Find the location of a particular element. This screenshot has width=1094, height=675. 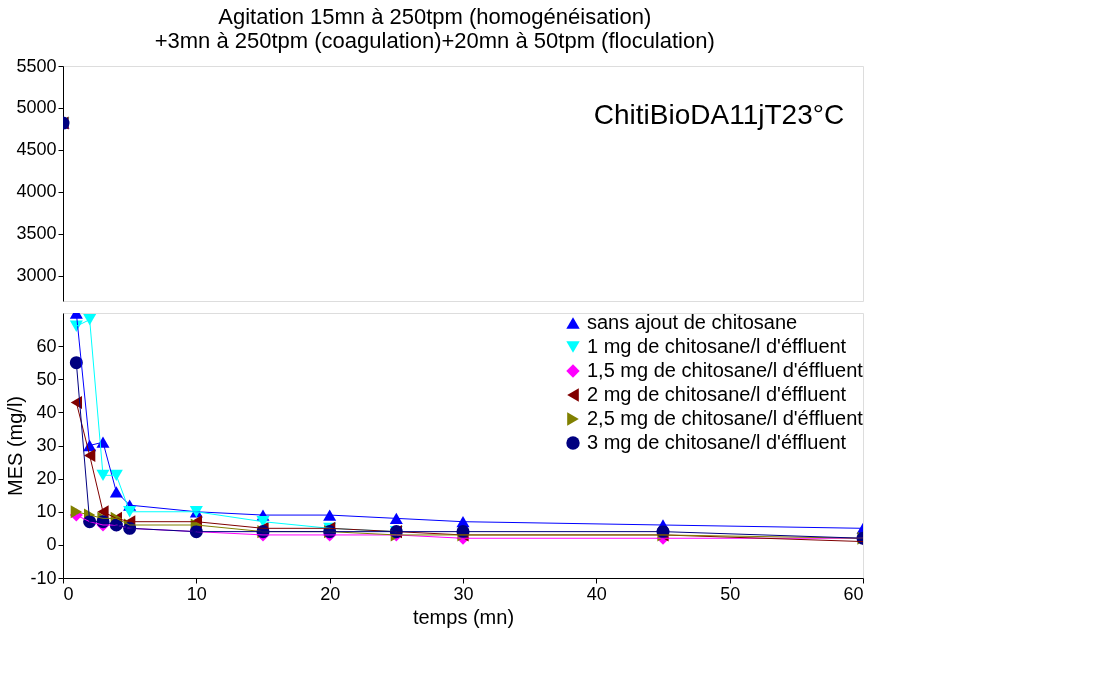

y-tick-label: -10 is located at coordinates (43, 577).